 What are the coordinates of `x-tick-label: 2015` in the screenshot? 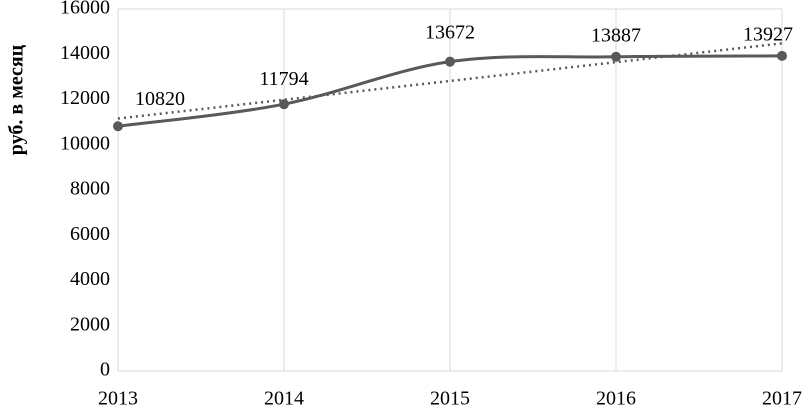 It's located at (450, 399).